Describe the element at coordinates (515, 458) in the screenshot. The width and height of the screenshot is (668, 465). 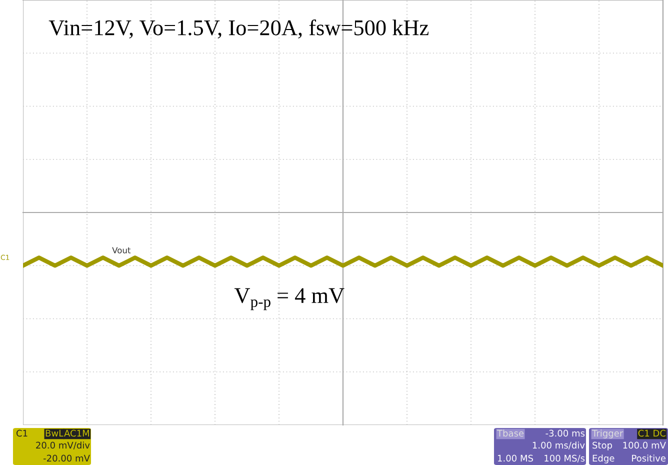
I see `text: 1.00 MS` at that location.